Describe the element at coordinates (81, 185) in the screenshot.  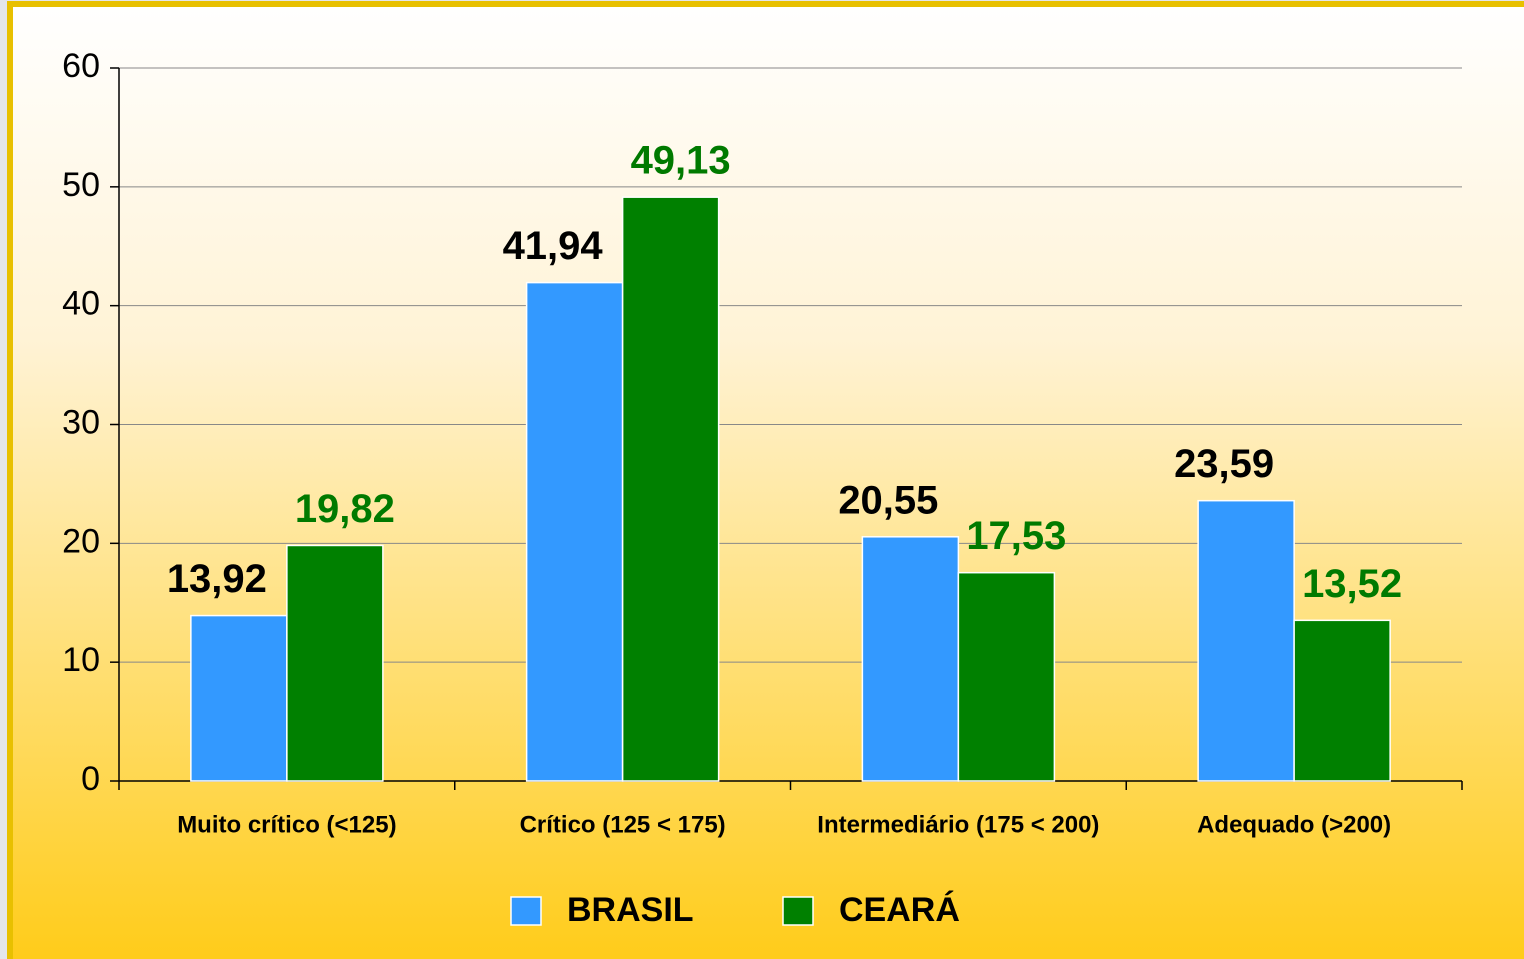
I see `y-tick-label: 50` at that location.